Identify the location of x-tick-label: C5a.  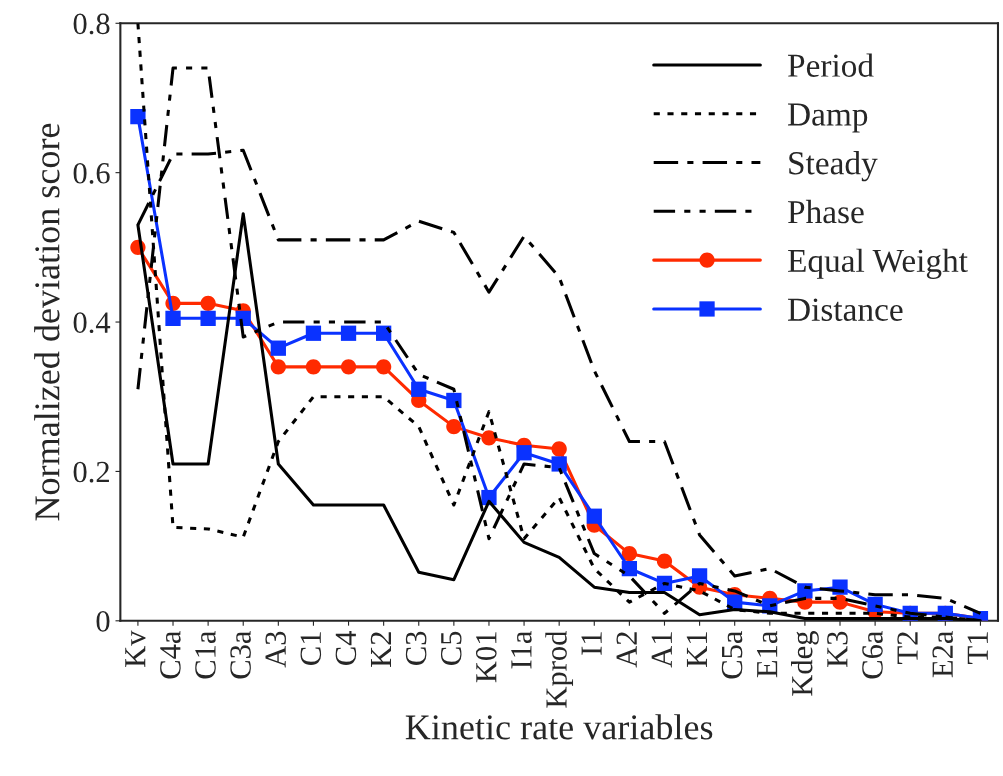
(732, 654).